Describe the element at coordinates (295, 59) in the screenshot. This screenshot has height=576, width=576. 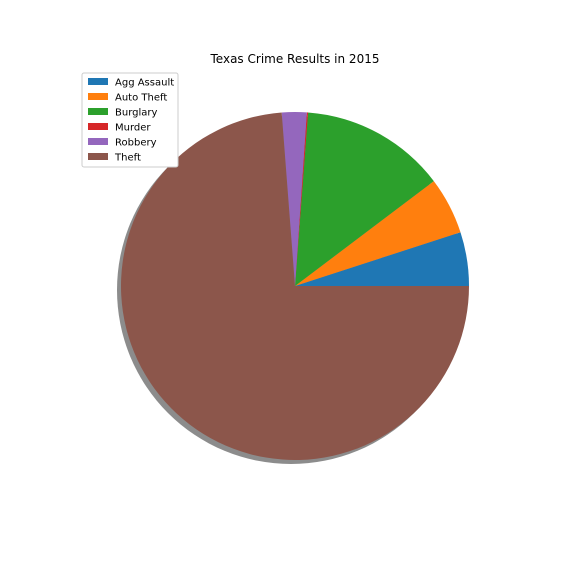
I see `chart-title: Texas Crime Results in 2015` at that location.